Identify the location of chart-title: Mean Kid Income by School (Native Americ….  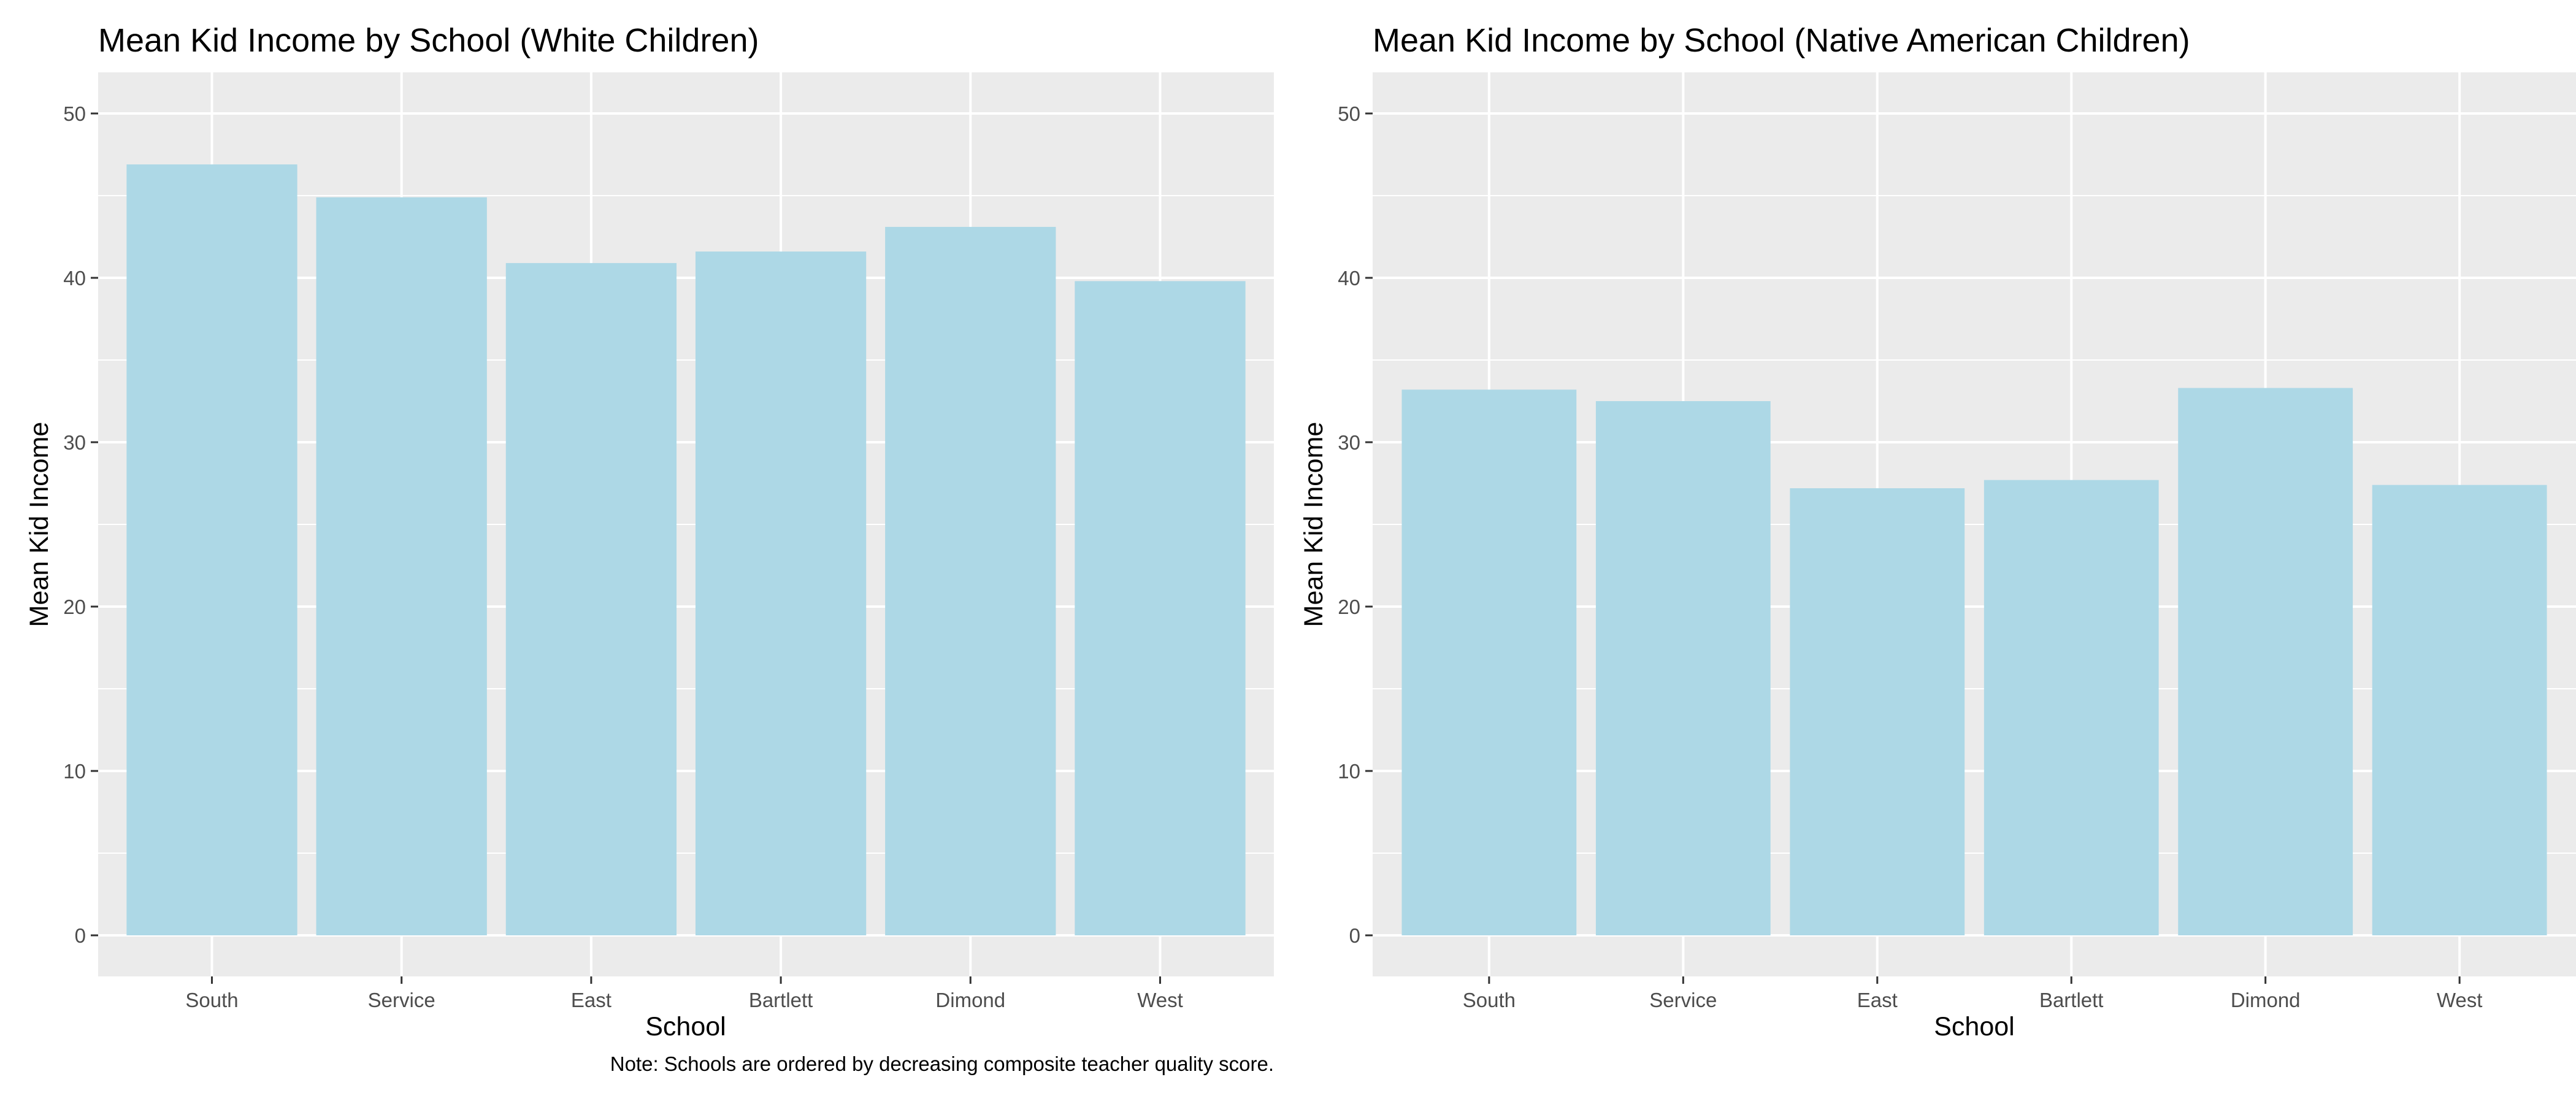
(1781, 40).